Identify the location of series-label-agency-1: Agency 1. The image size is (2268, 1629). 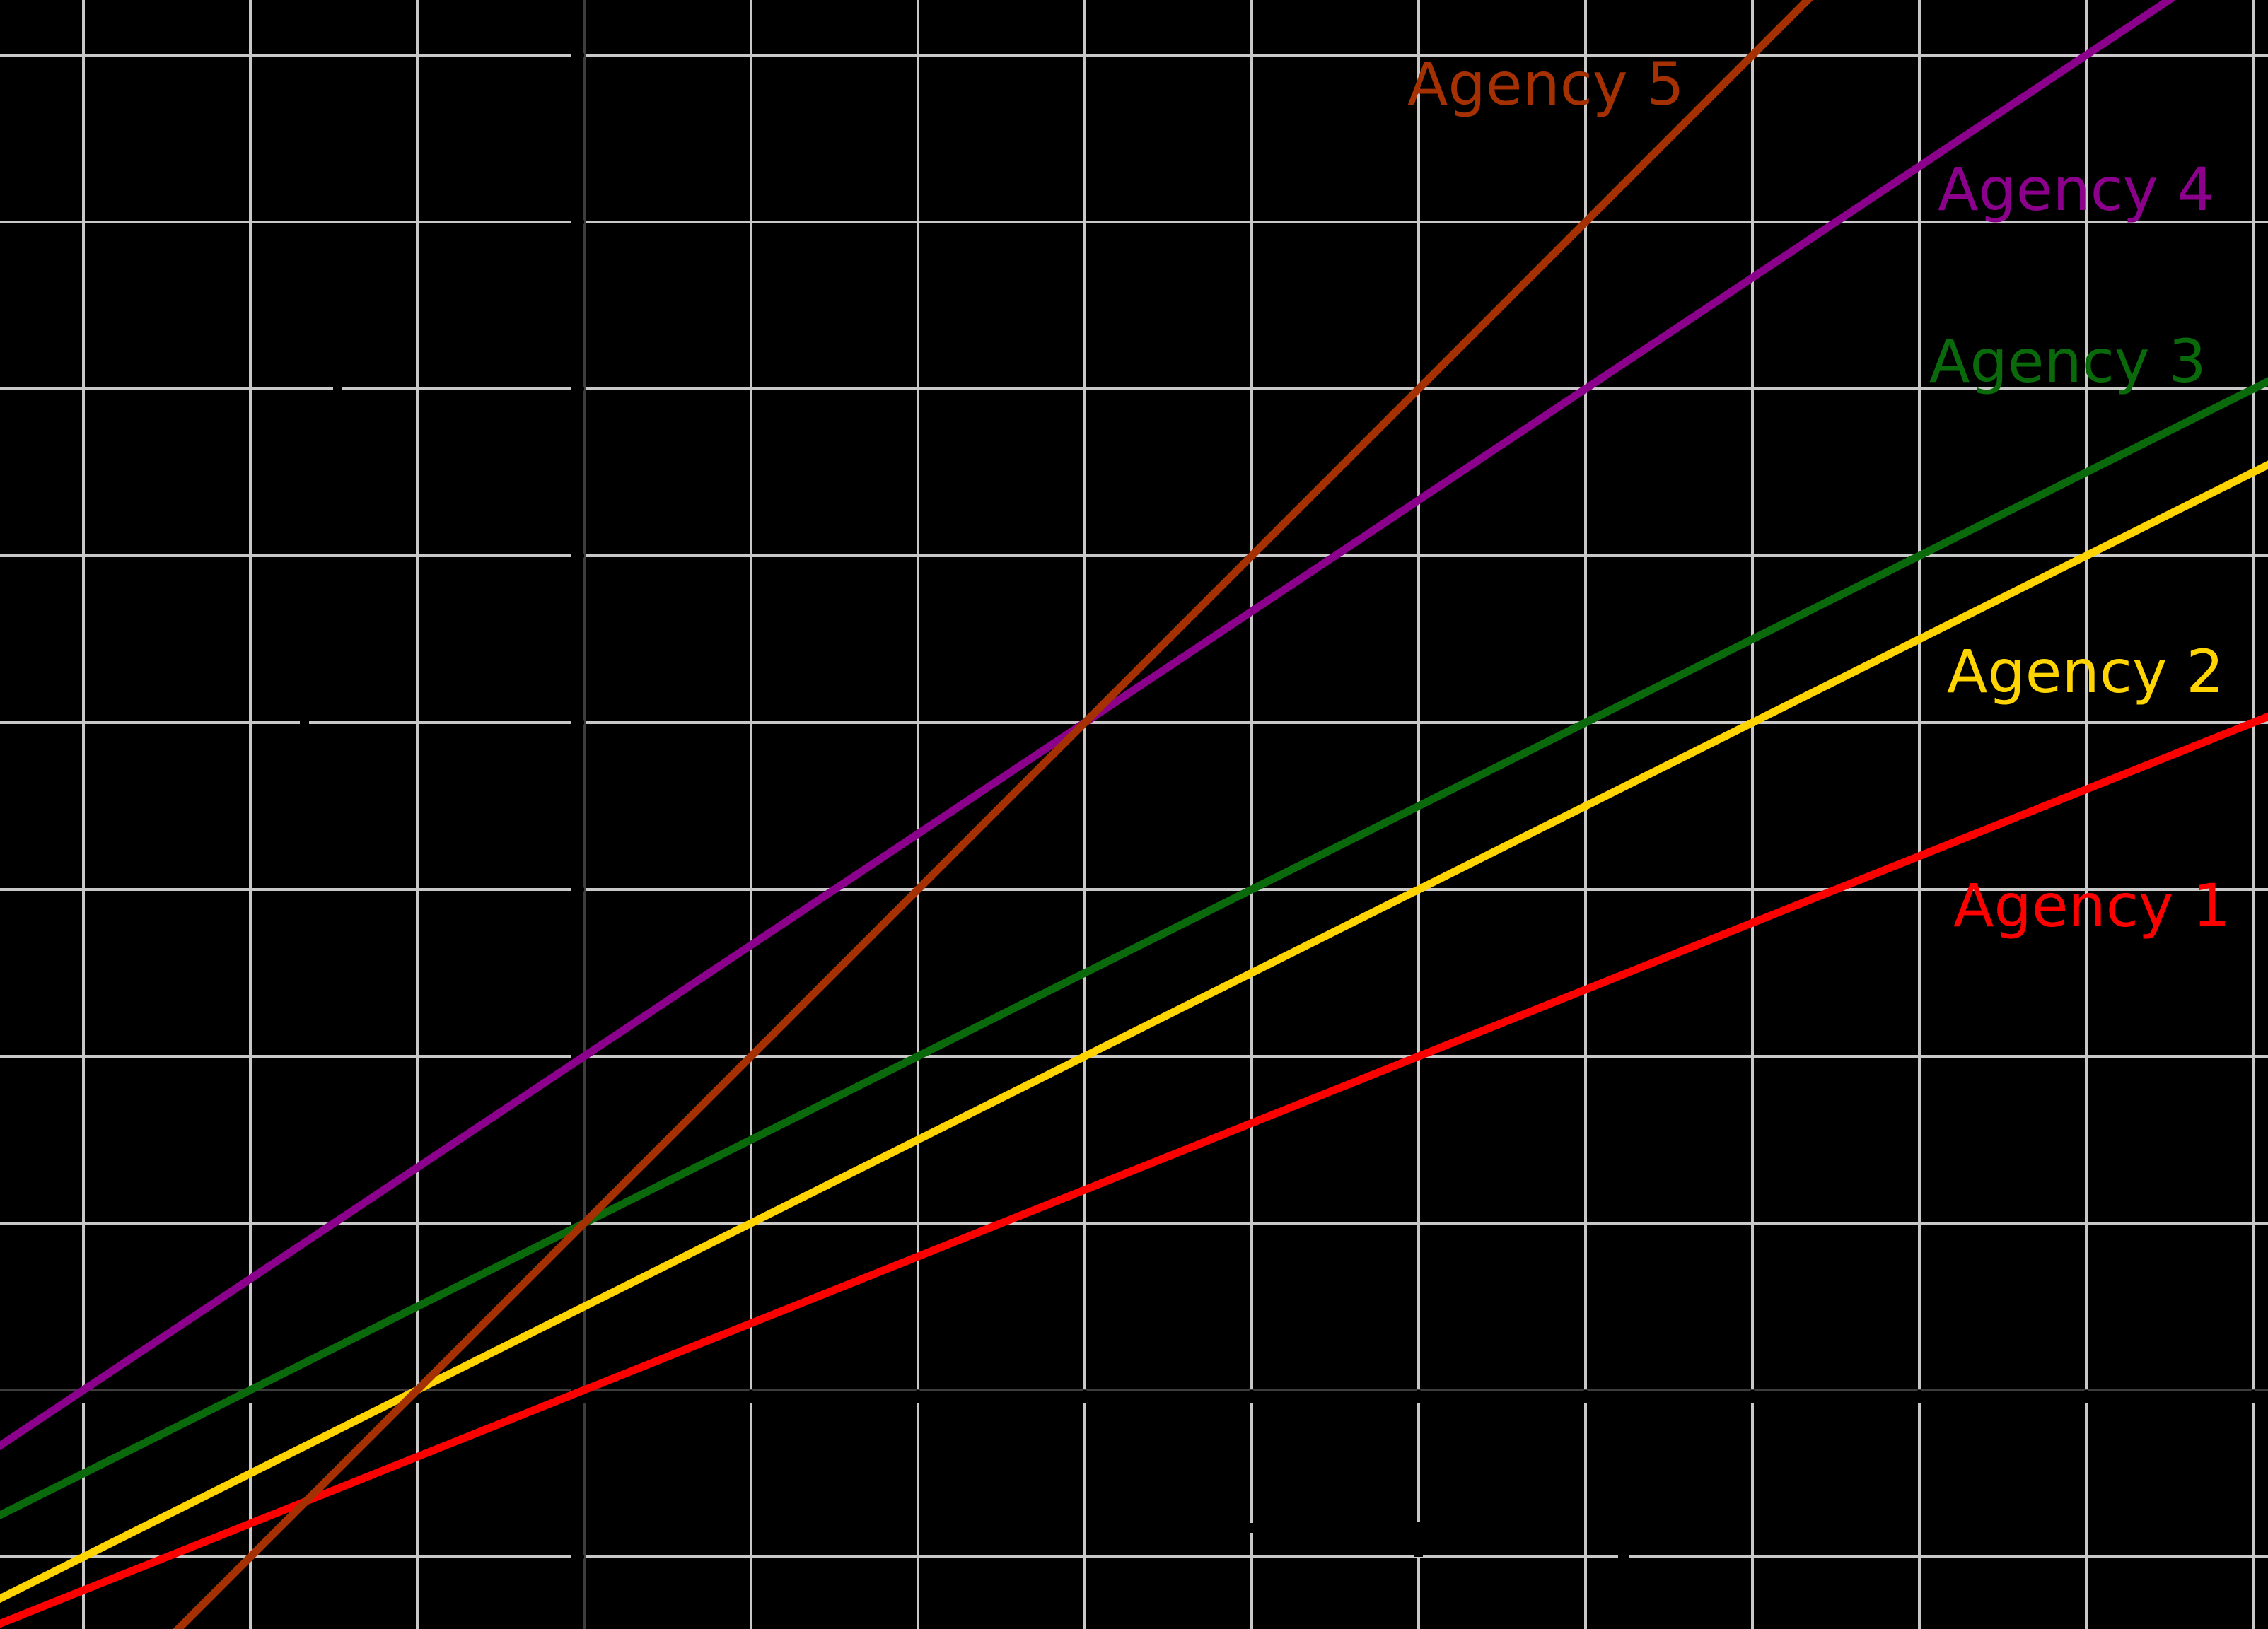
(2092, 905).